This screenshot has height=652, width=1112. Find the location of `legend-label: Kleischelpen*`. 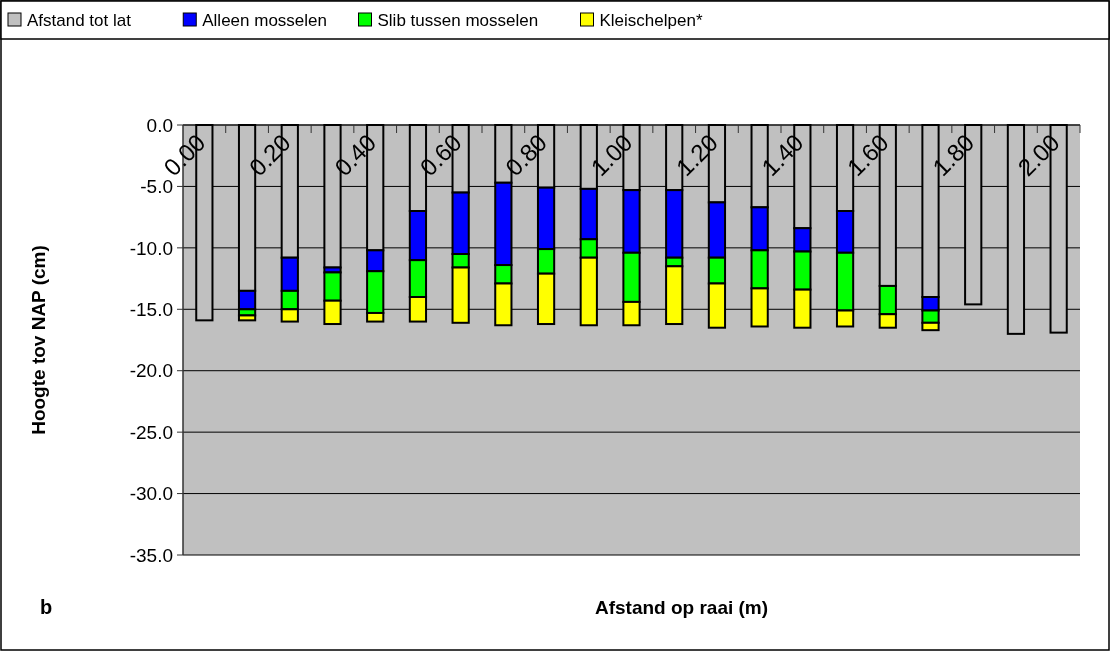

legend-label: Kleischelpen* is located at coordinates (651, 20).